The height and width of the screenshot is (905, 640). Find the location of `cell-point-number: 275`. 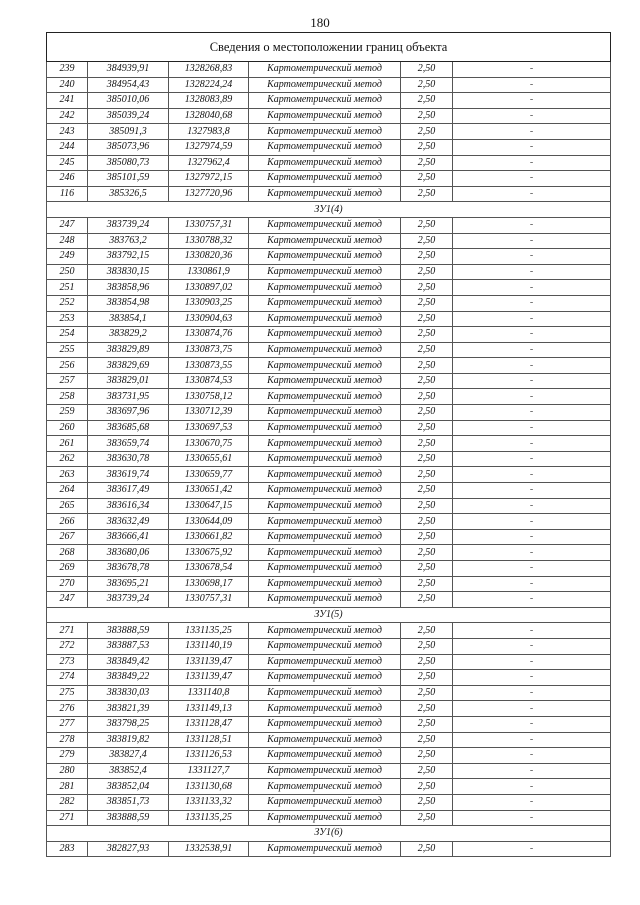

cell-point-number: 275 is located at coordinates (67, 693).